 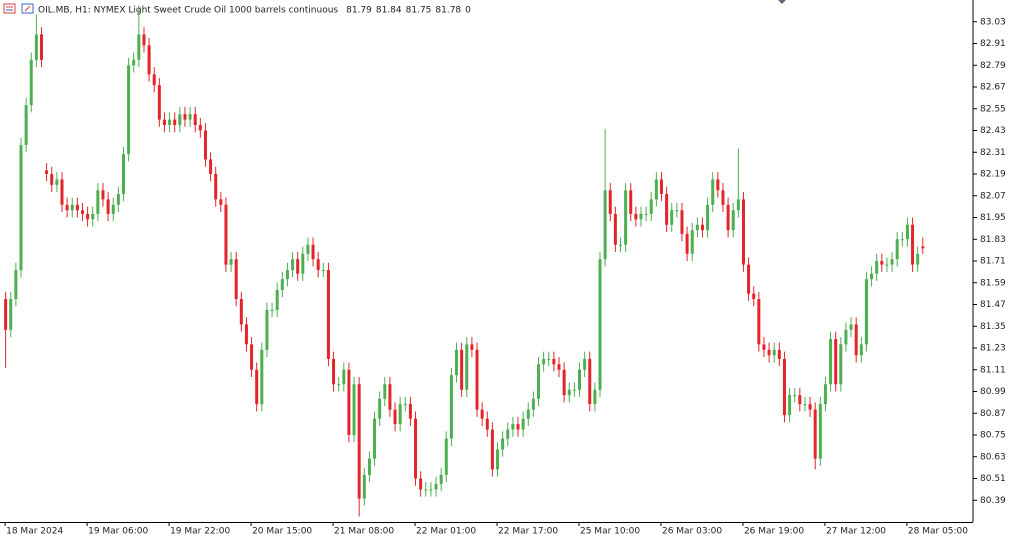 What do you see at coordinates (993, 131) in the screenshot?
I see `y-tick-label: 82.43` at bounding box center [993, 131].